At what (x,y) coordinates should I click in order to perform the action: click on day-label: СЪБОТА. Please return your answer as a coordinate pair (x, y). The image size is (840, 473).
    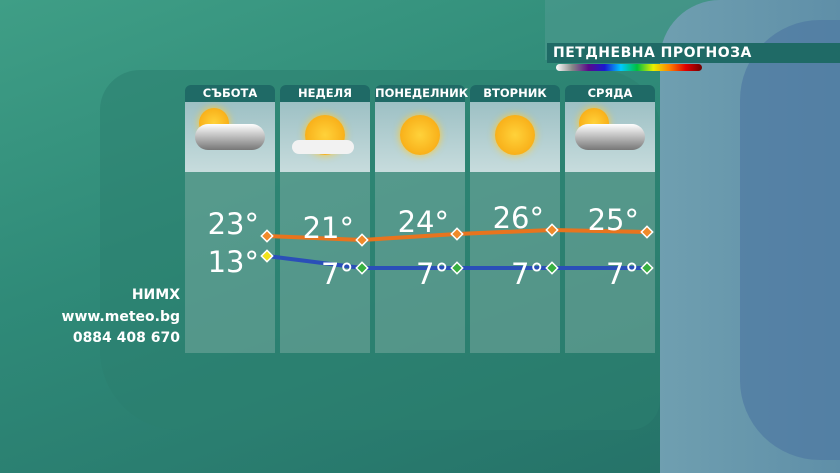
    Looking at the image, I should click on (230, 93).